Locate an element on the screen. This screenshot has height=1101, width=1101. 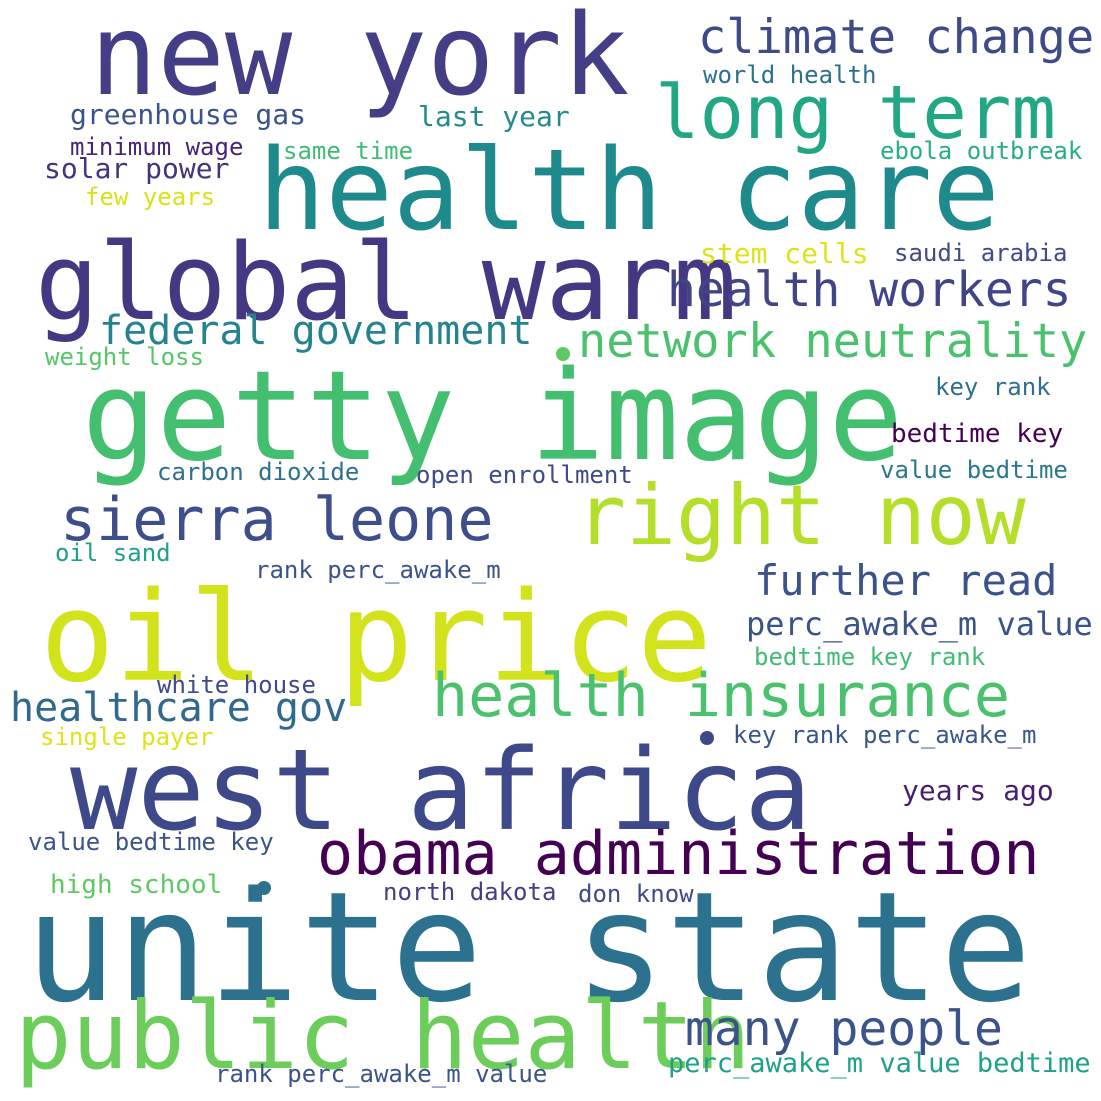
word-few-years: few years is located at coordinates (150, 197).